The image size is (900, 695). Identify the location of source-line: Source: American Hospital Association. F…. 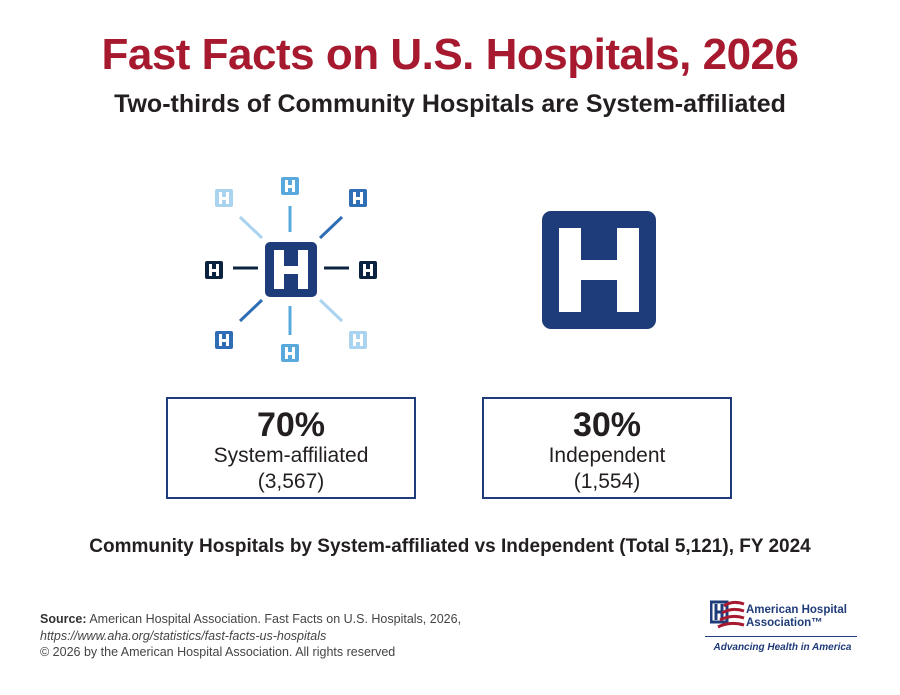
(250, 619).